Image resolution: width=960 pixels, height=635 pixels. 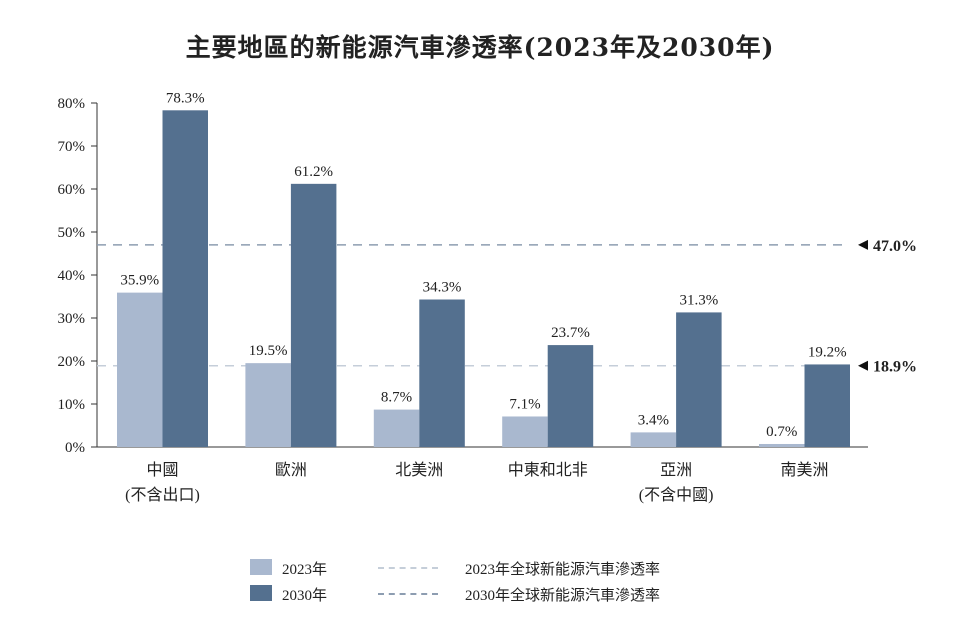 I want to click on x-tick-label: 北美洲, so click(x=419, y=470).